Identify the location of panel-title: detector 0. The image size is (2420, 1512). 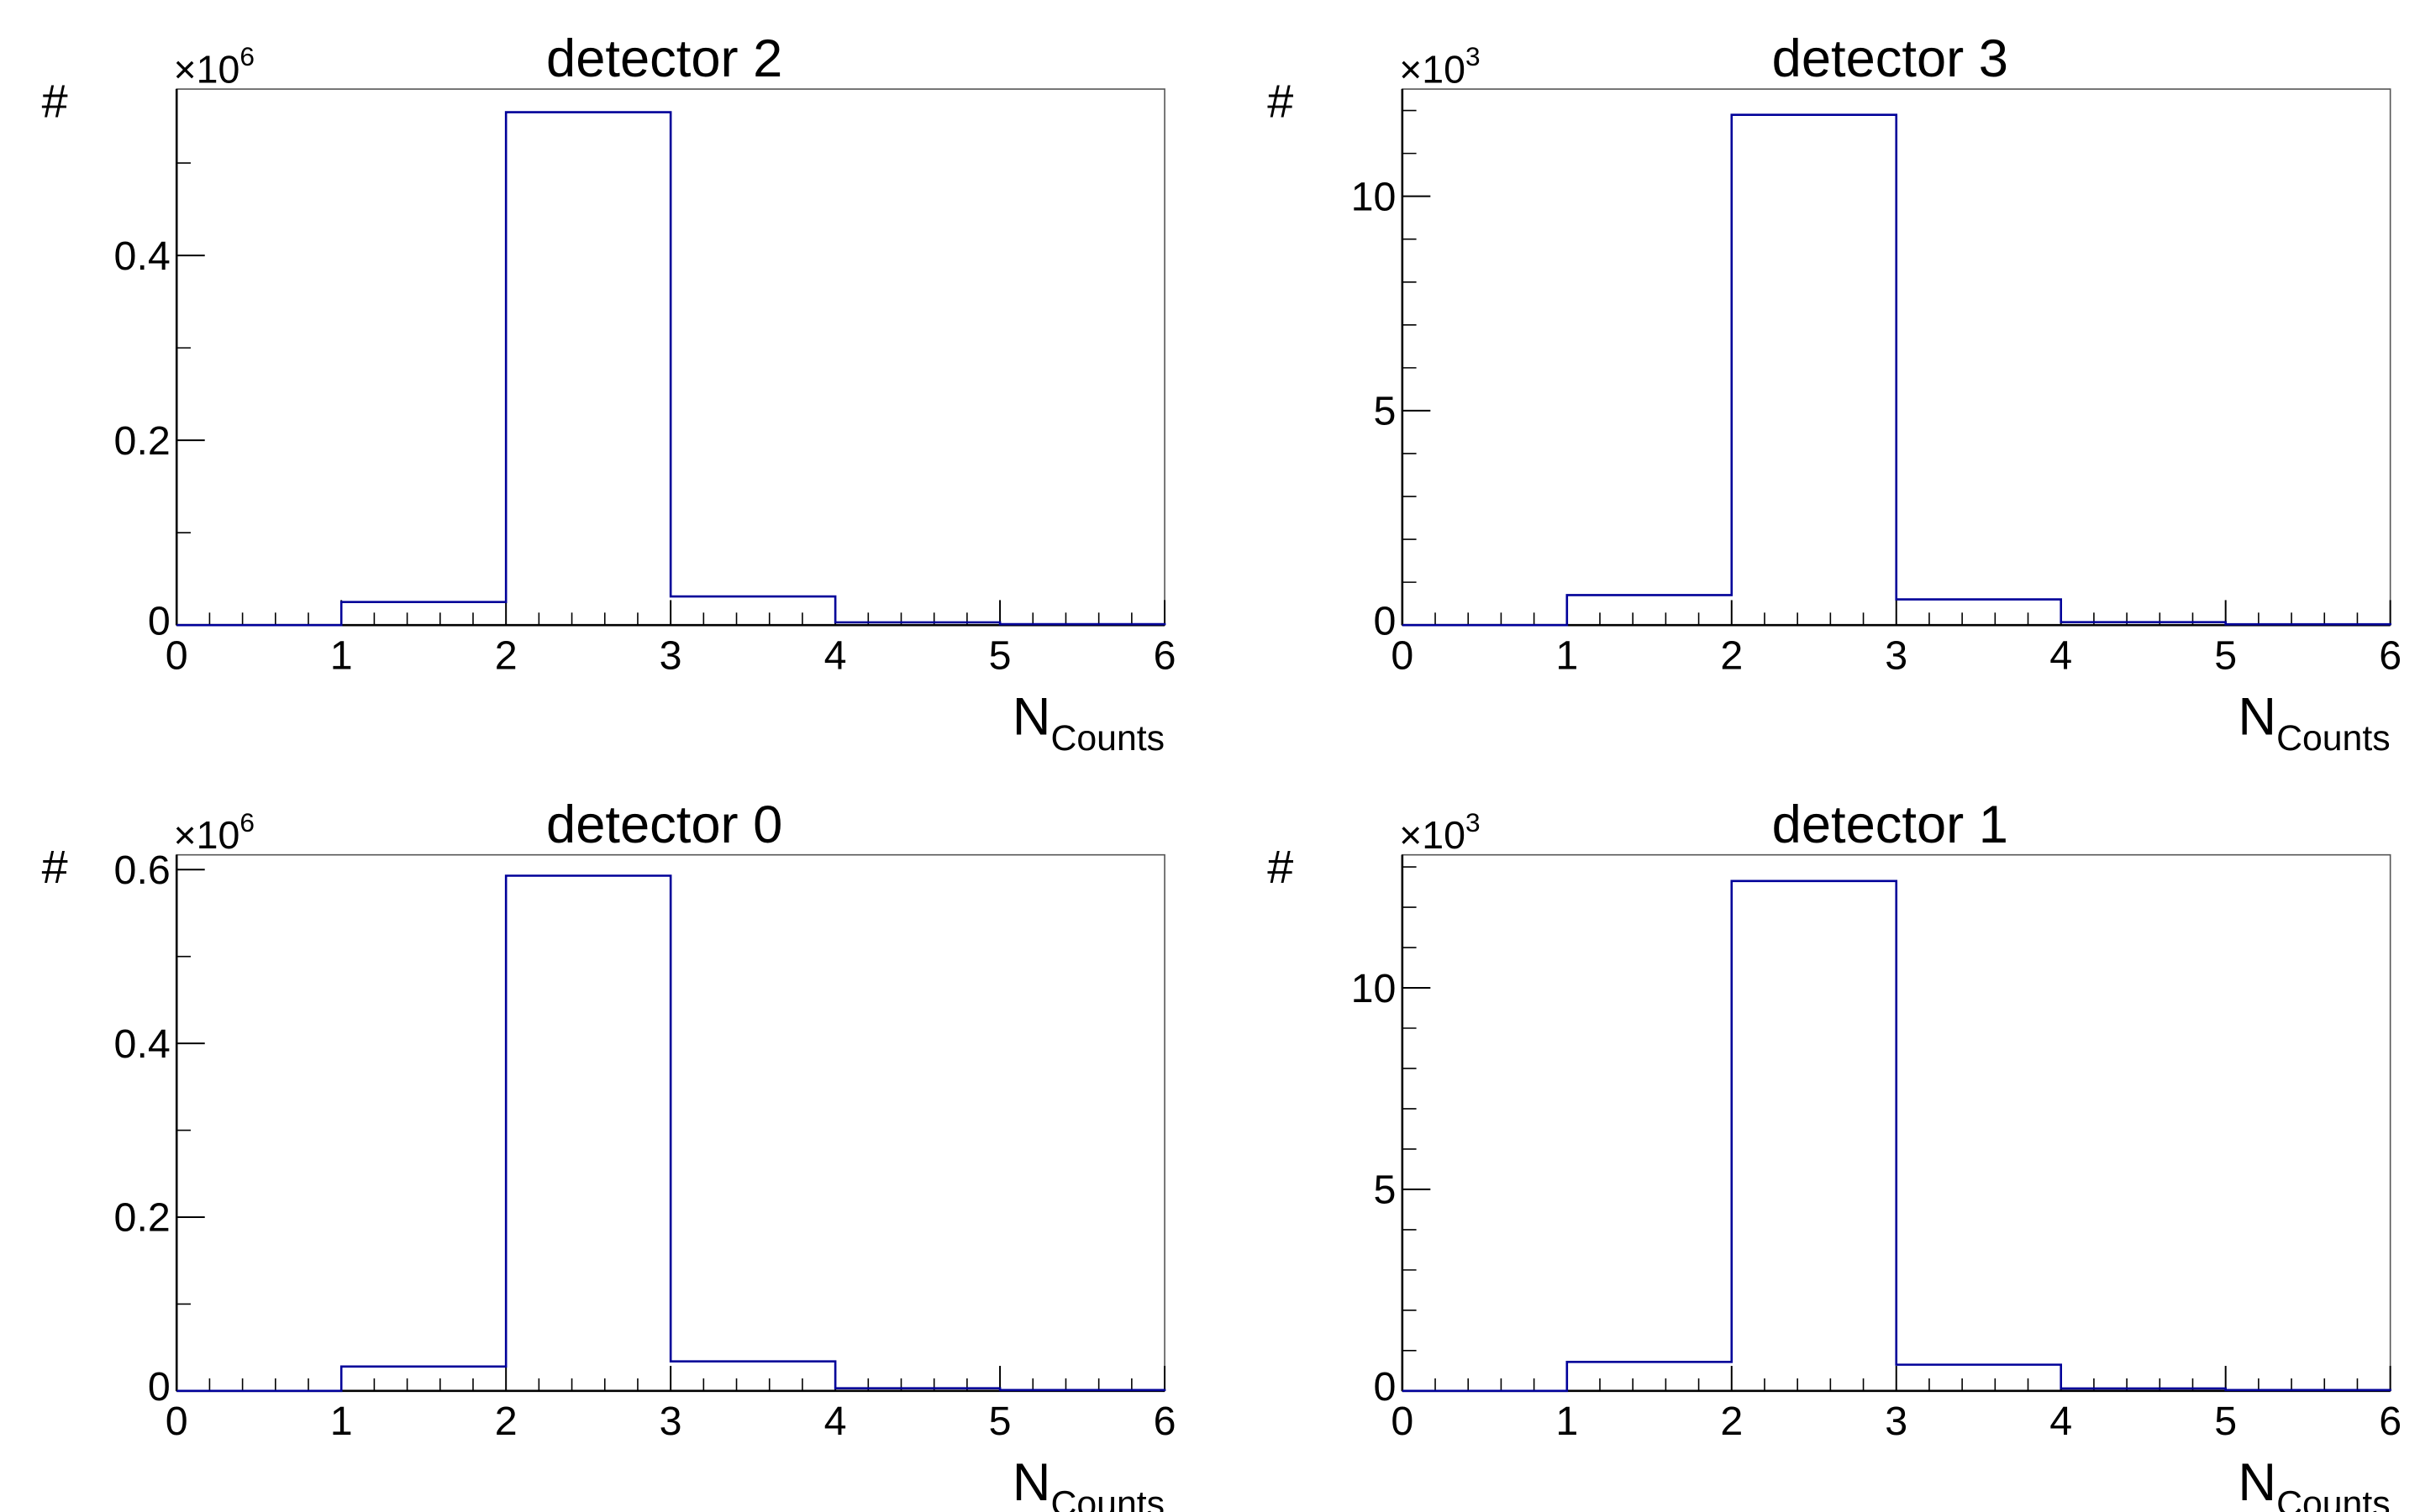
(664, 824).